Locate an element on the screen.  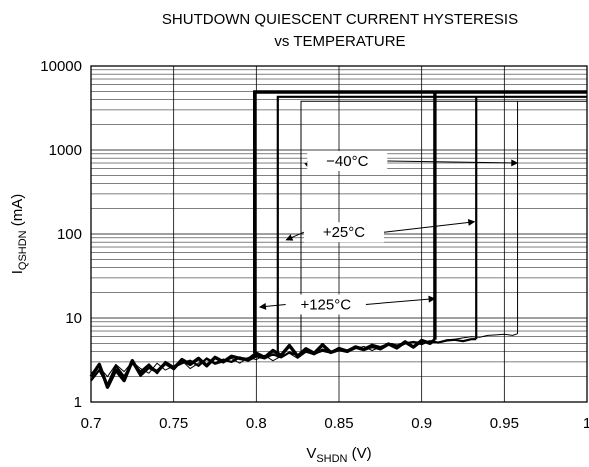
x-axis-label-unit: (V) is located at coordinates (360, 453).